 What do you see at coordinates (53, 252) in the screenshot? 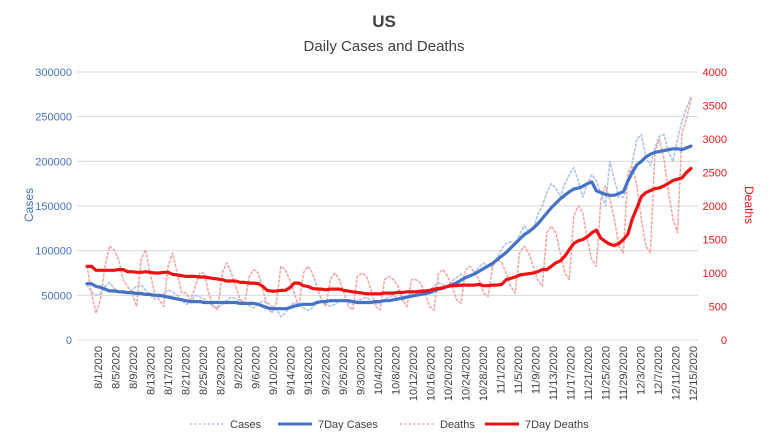
I see `y-tick-label-left: 100000` at bounding box center [53, 252].